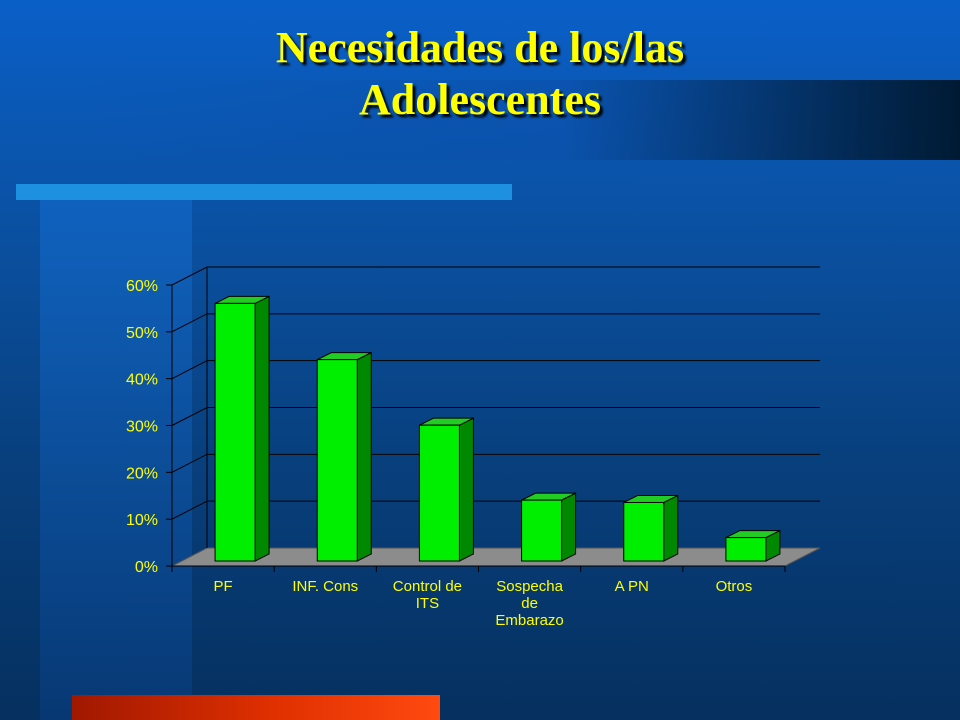  I want to click on x-category-label-line: PF, so click(222, 586).